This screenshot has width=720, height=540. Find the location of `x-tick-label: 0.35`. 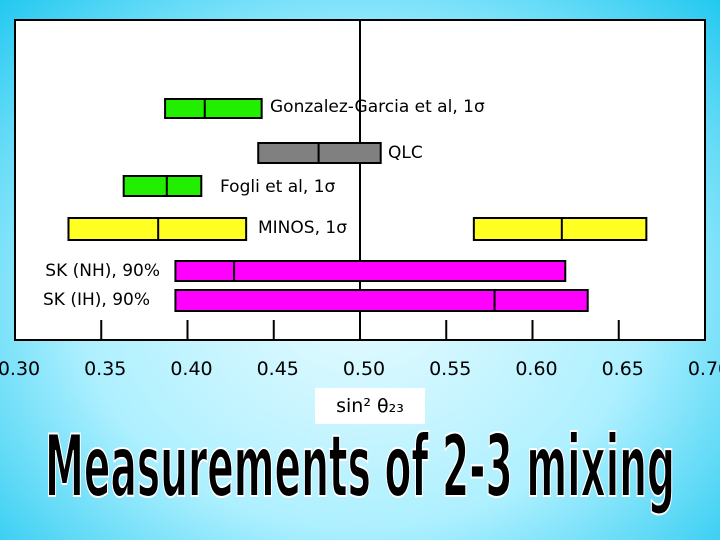

x-tick-label: 0.35 is located at coordinates (105, 369).